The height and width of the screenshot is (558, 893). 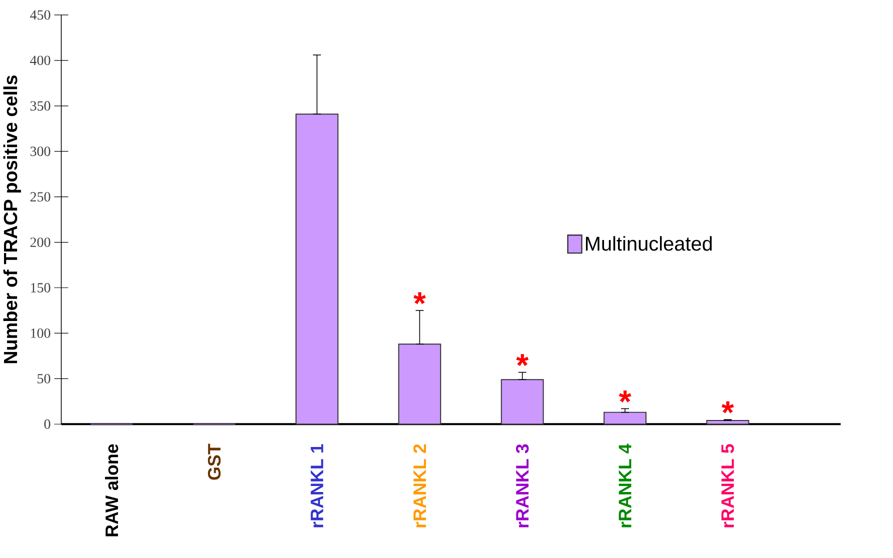 What do you see at coordinates (727, 486) in the screenshot?
I see `x-tick-label: rRANKL 5` at bounding box center [727, 486].